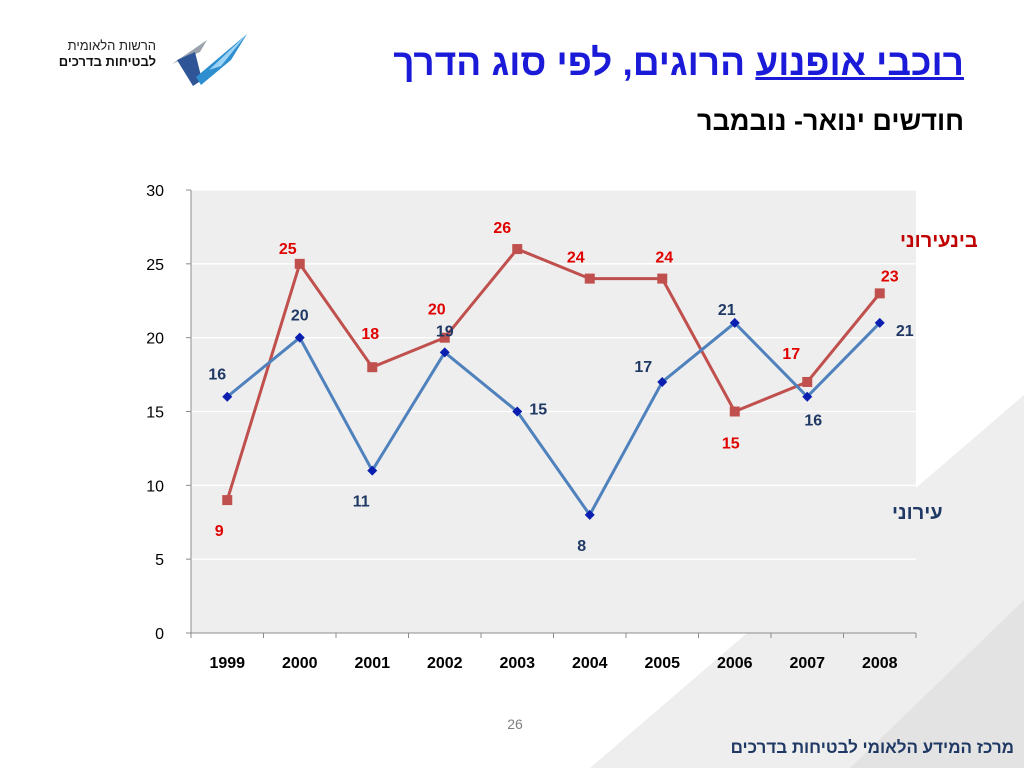  Describe the element at coordinates (111, 45) in the screenshot. I see `logo-text-line1: הרשות הלאומית` at that location.